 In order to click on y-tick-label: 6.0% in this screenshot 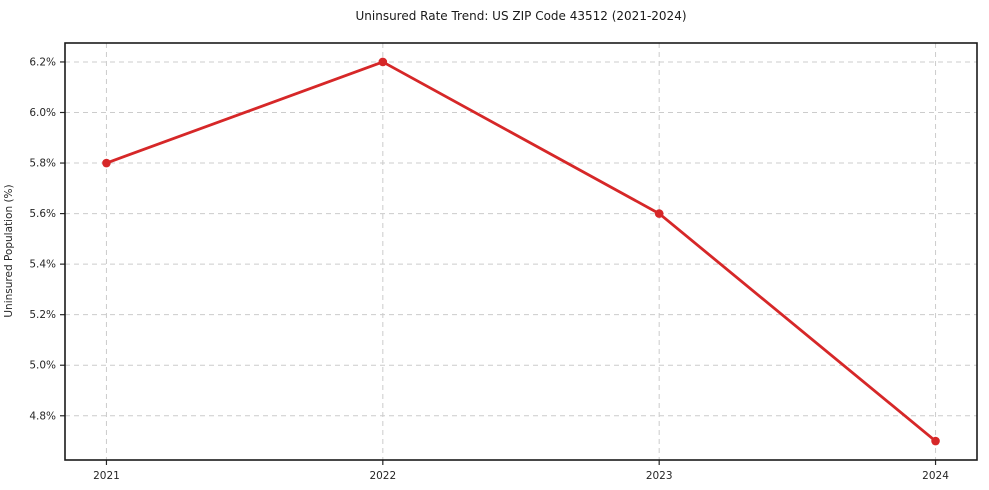, I will do `click(42, 113)`.